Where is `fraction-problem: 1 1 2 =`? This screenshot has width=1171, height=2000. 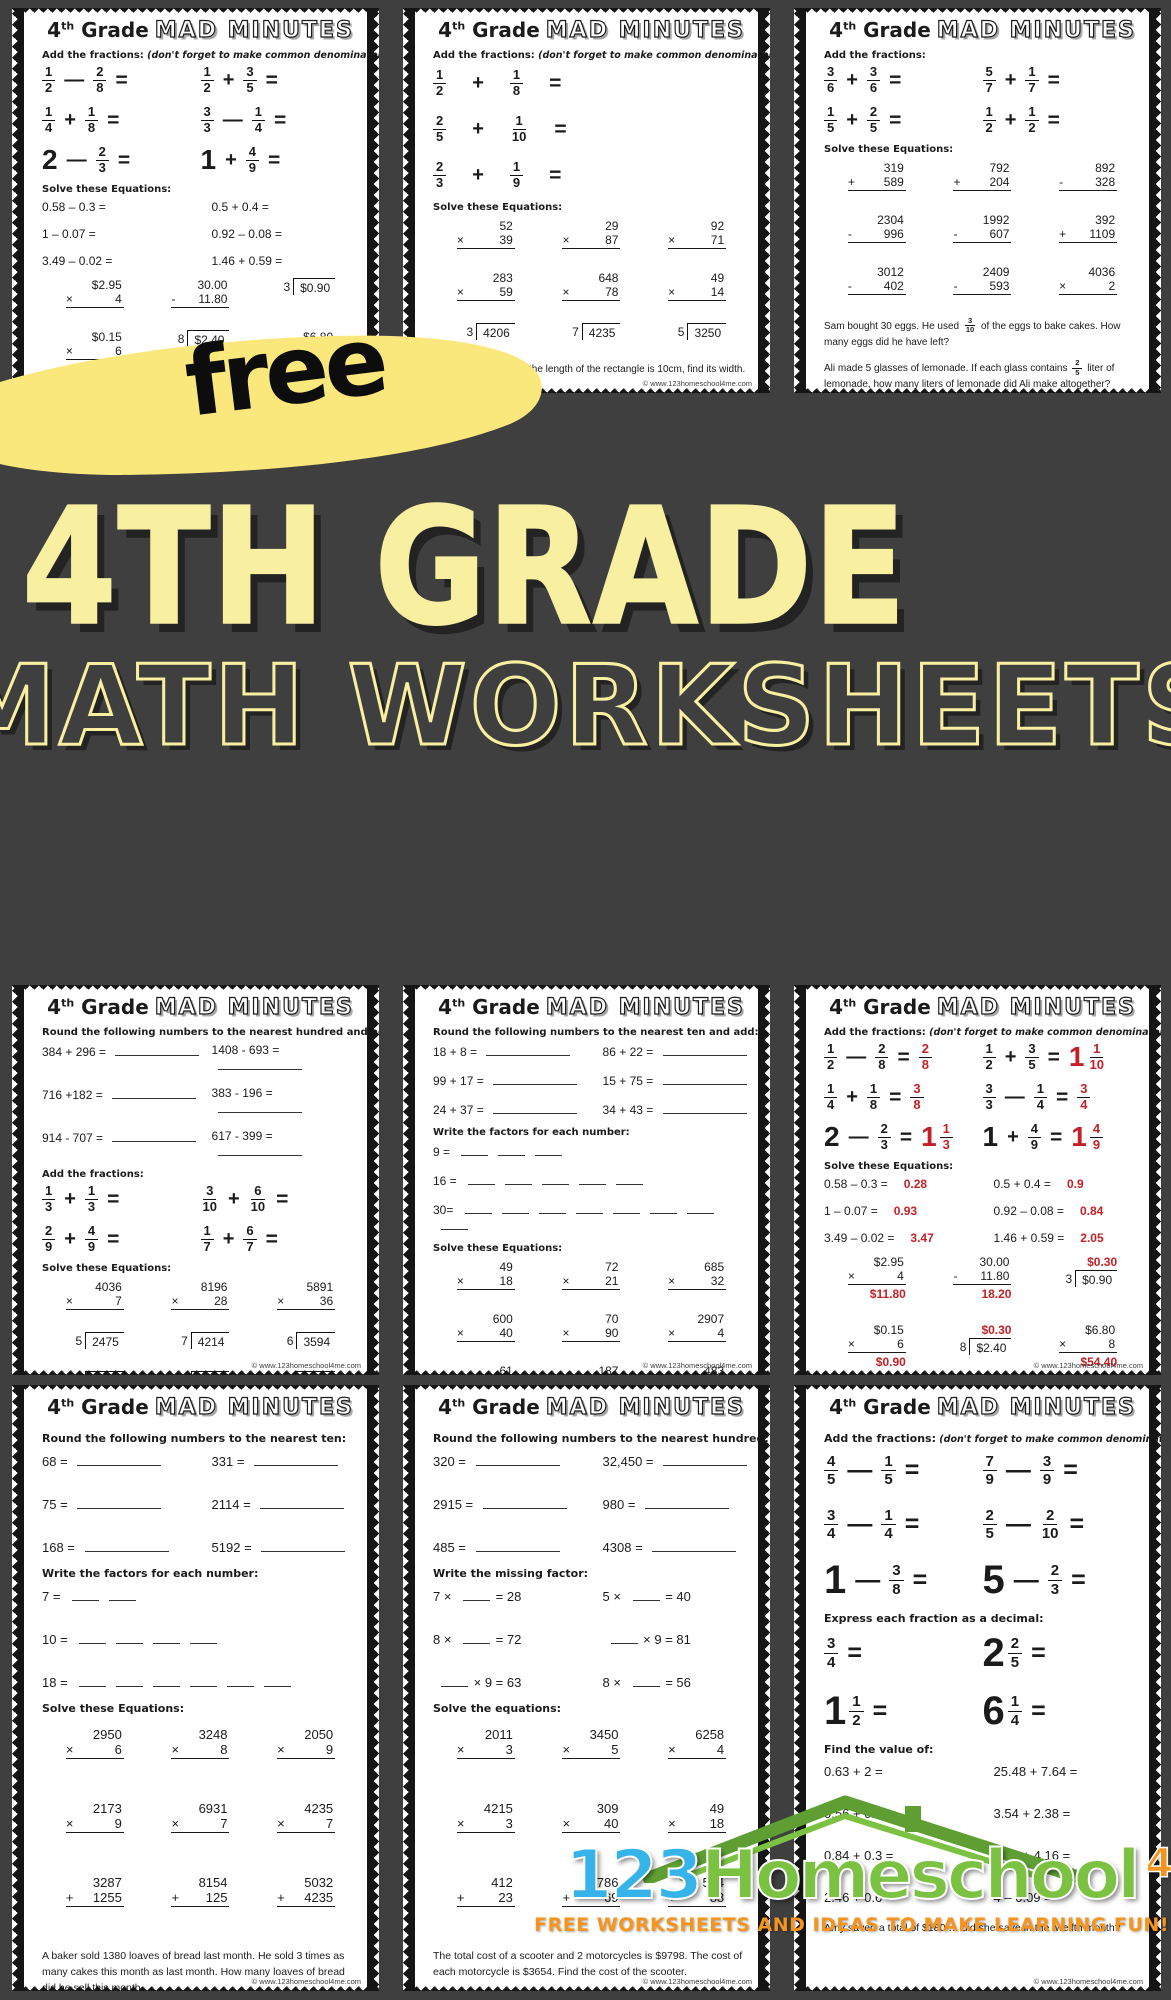
fraction-problem: 1 1 2 = is located at coordinates (903, 1711).